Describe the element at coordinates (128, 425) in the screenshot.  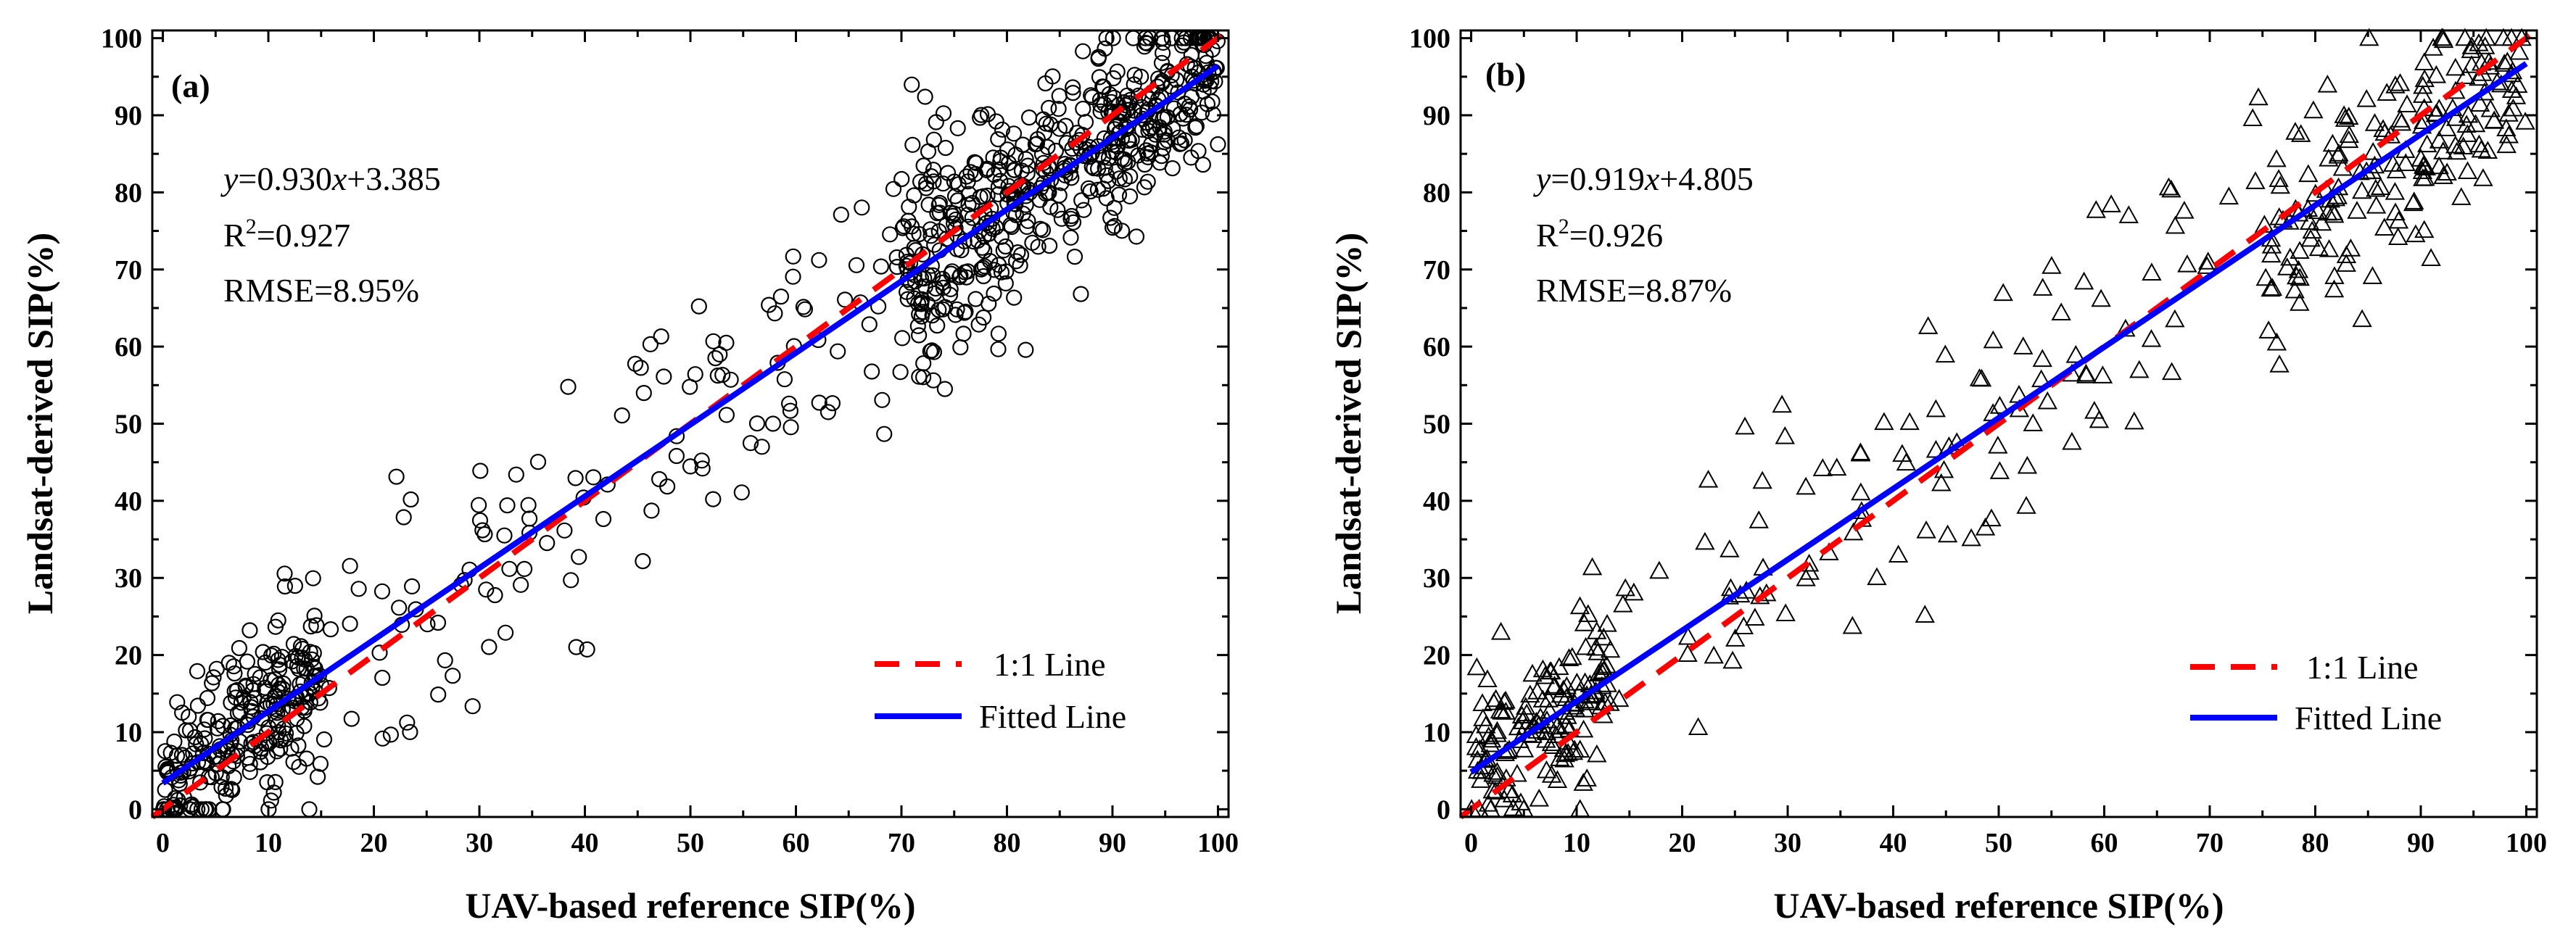
I see `y-tick-label: 50` at that location.